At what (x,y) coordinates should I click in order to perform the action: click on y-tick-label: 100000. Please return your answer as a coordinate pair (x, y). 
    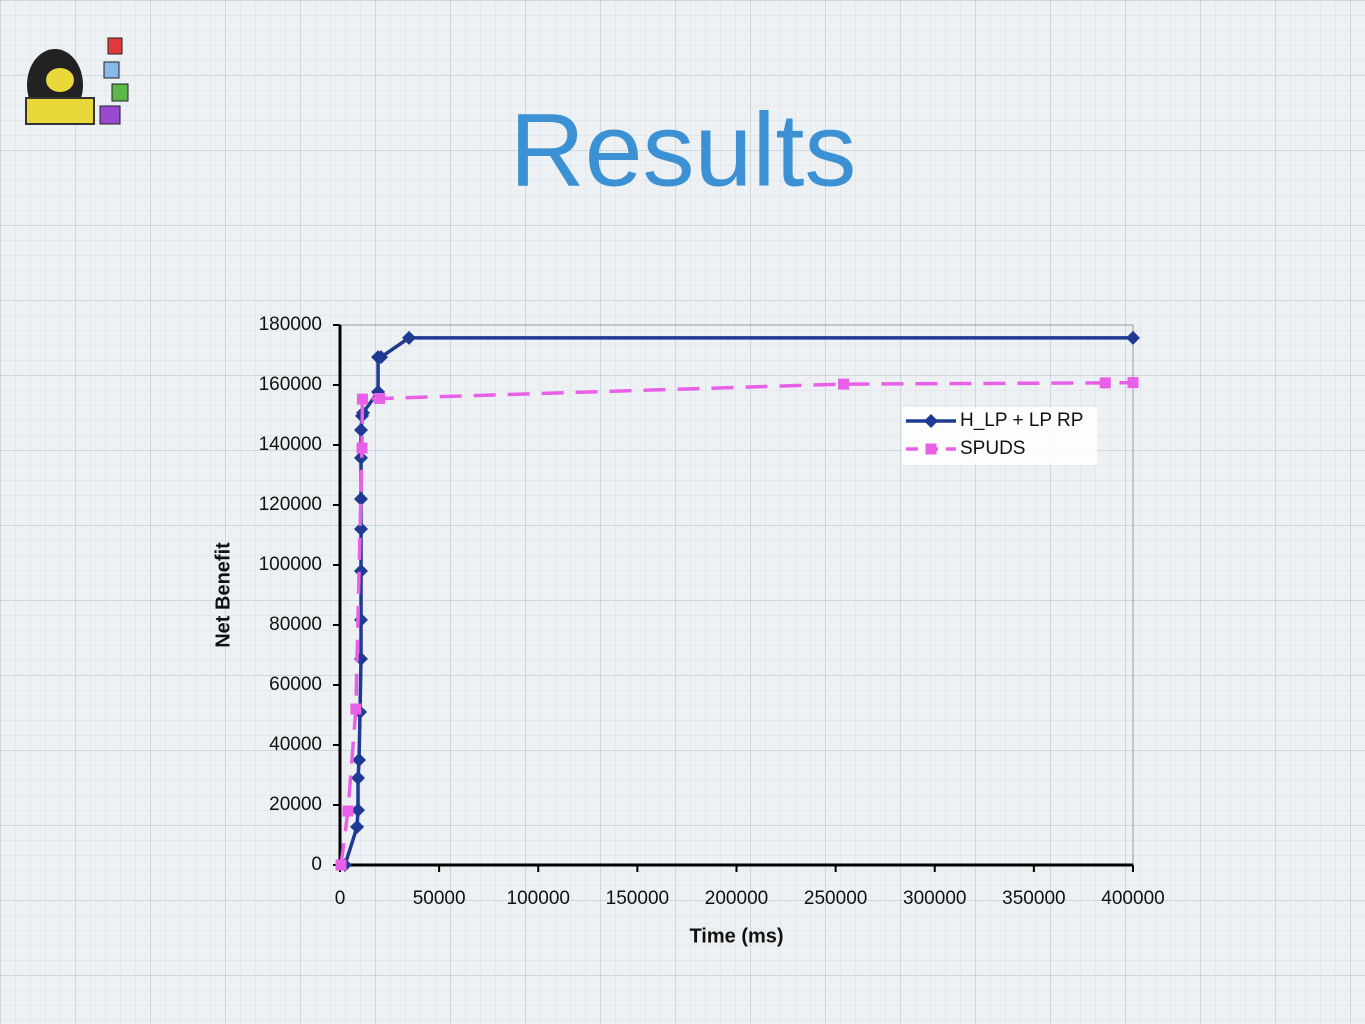
    Looking at the image, I should click on (290, 564).